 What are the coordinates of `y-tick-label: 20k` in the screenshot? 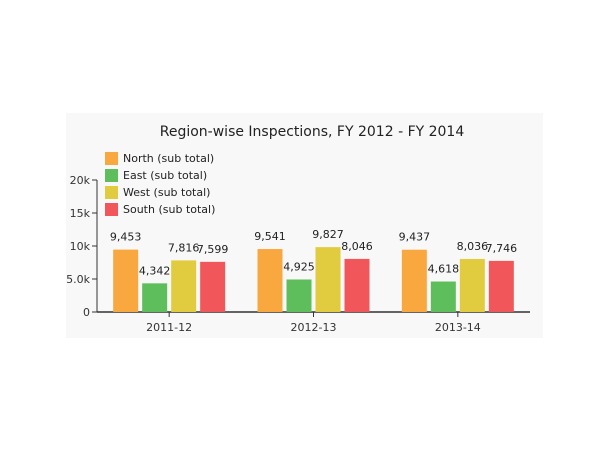 It's located at (80, 180).